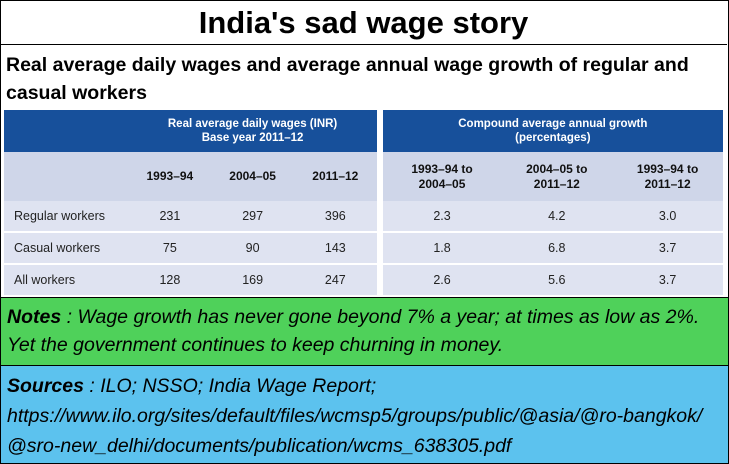 This screenshot has height=464, width=729. What do you see at coordinates (557, 247) in the screenshot?
I see `table-cell: 6.8` at bounding box center [557, 247].